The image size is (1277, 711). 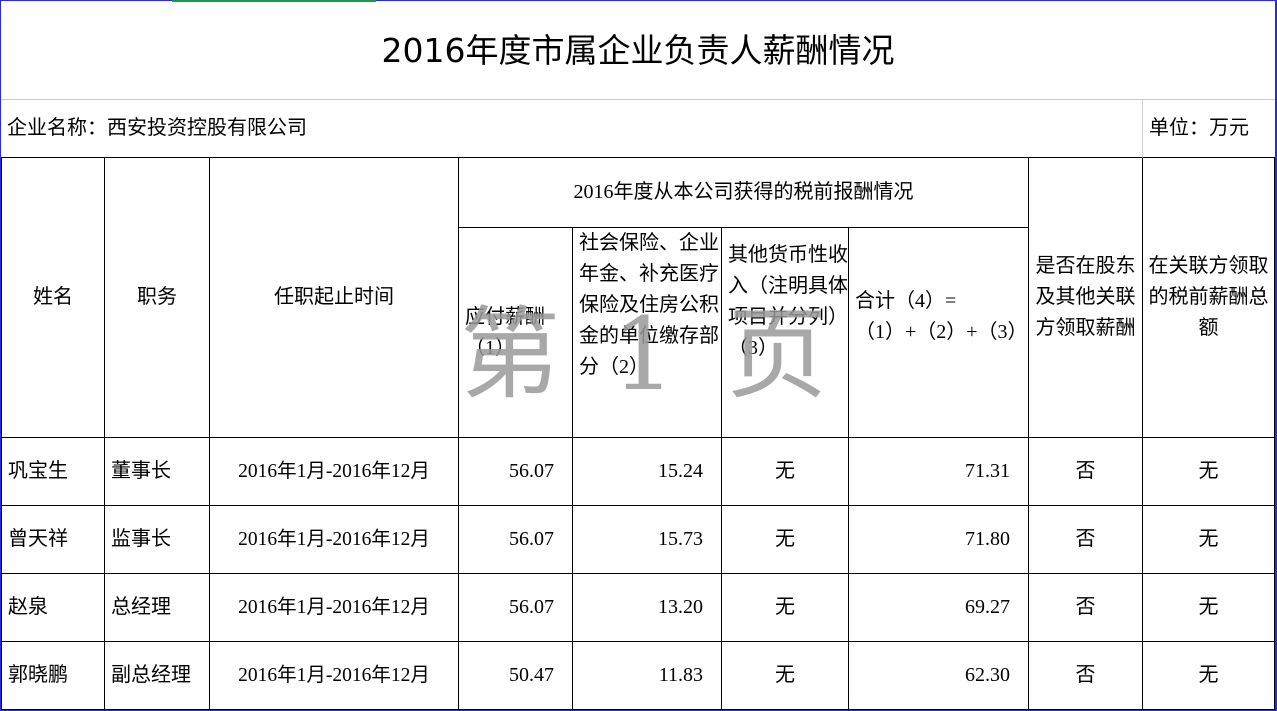 I want to click on cell-total: 71.31, so click(x=939, y=472).